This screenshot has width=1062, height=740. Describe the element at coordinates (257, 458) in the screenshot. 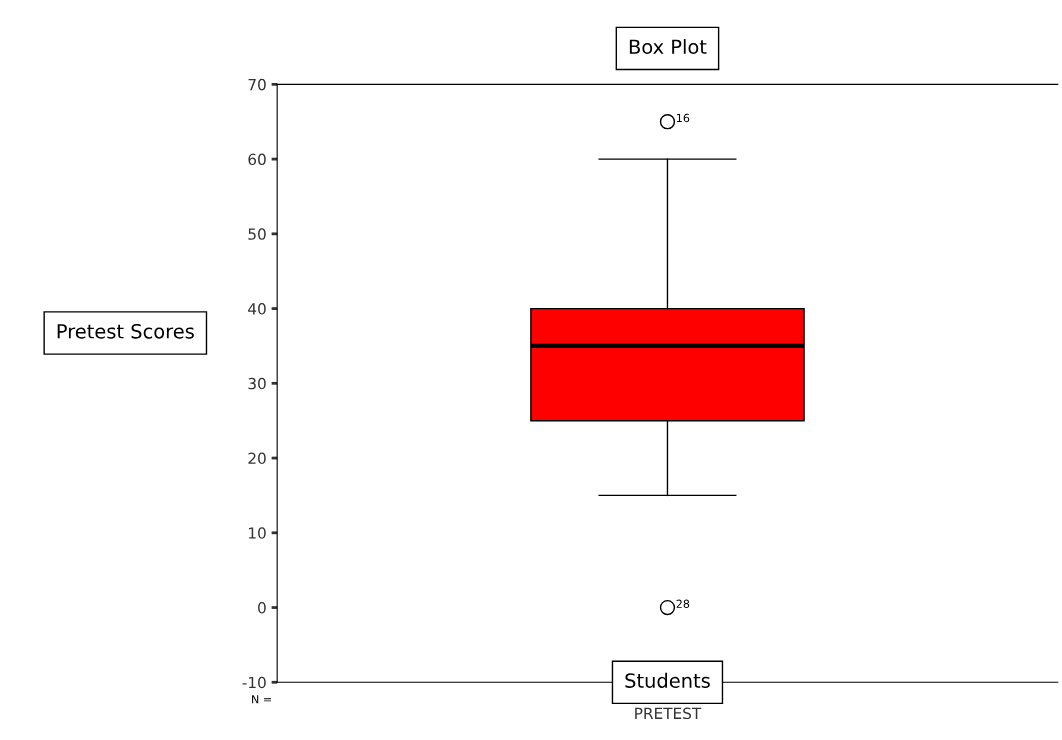

I see `y-tick-label: 20` at that location.